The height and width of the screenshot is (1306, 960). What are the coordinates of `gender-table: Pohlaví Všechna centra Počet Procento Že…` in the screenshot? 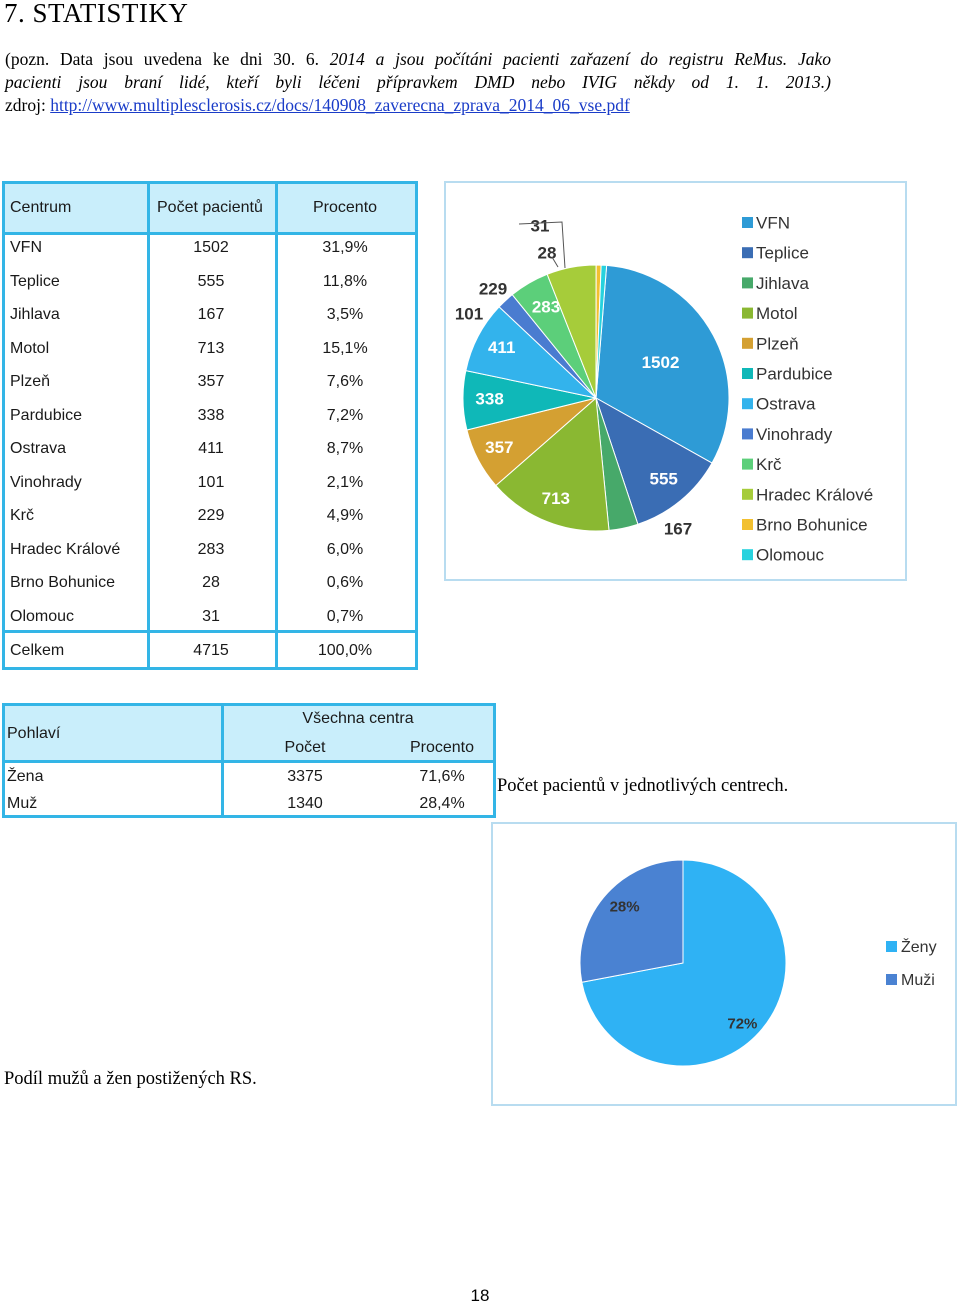 It's located at (249, 760).